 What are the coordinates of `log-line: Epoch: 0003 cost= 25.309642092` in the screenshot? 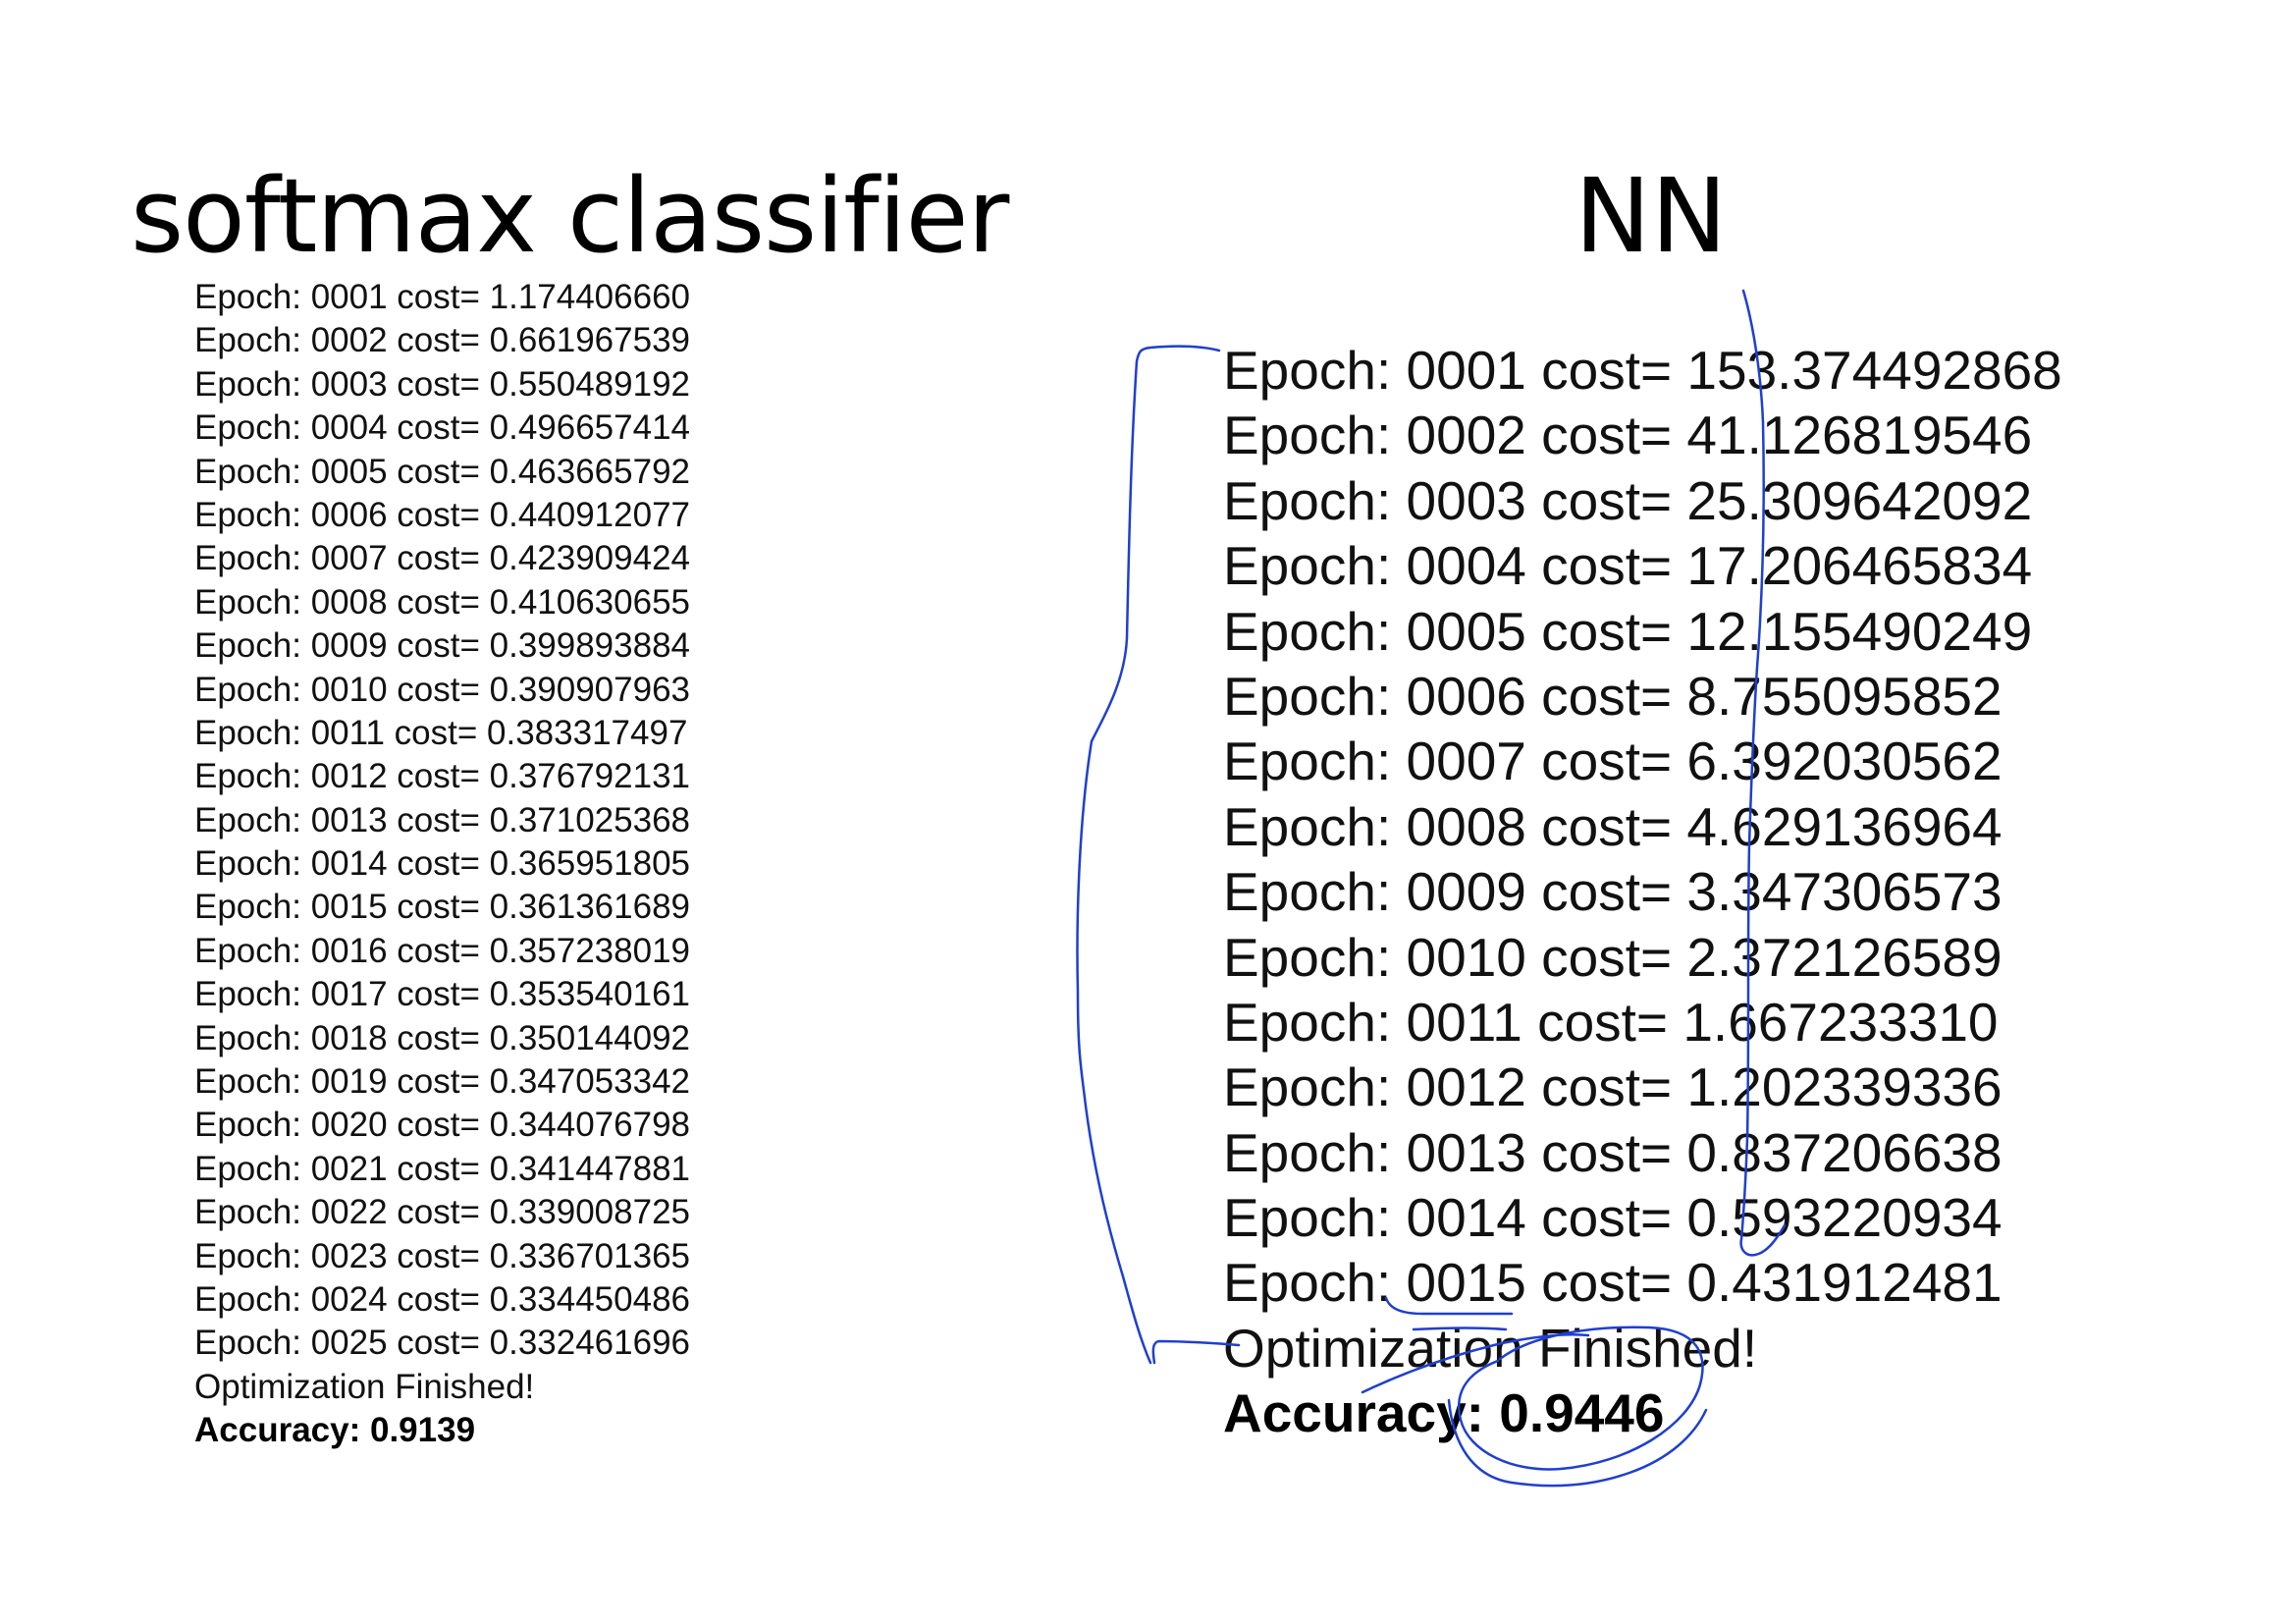 It's located at (1628, 500).